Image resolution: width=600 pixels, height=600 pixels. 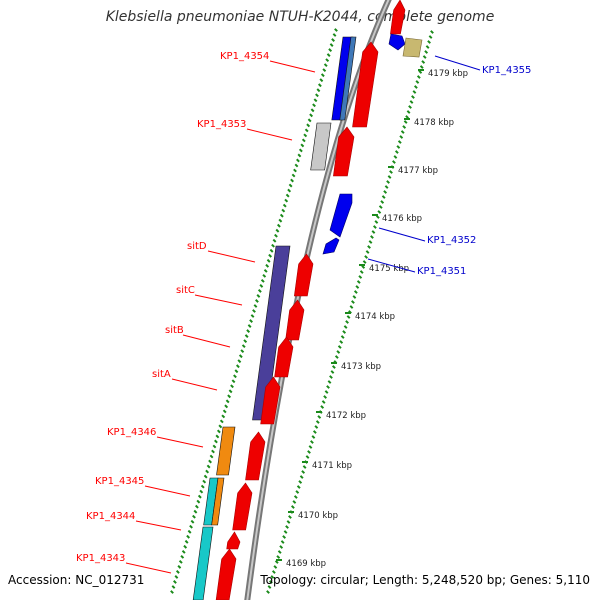 What do you see at coordinates (295, 320) in the screenshot?
I see `gene-sitc-arrow` at bounding box center [295, 320].